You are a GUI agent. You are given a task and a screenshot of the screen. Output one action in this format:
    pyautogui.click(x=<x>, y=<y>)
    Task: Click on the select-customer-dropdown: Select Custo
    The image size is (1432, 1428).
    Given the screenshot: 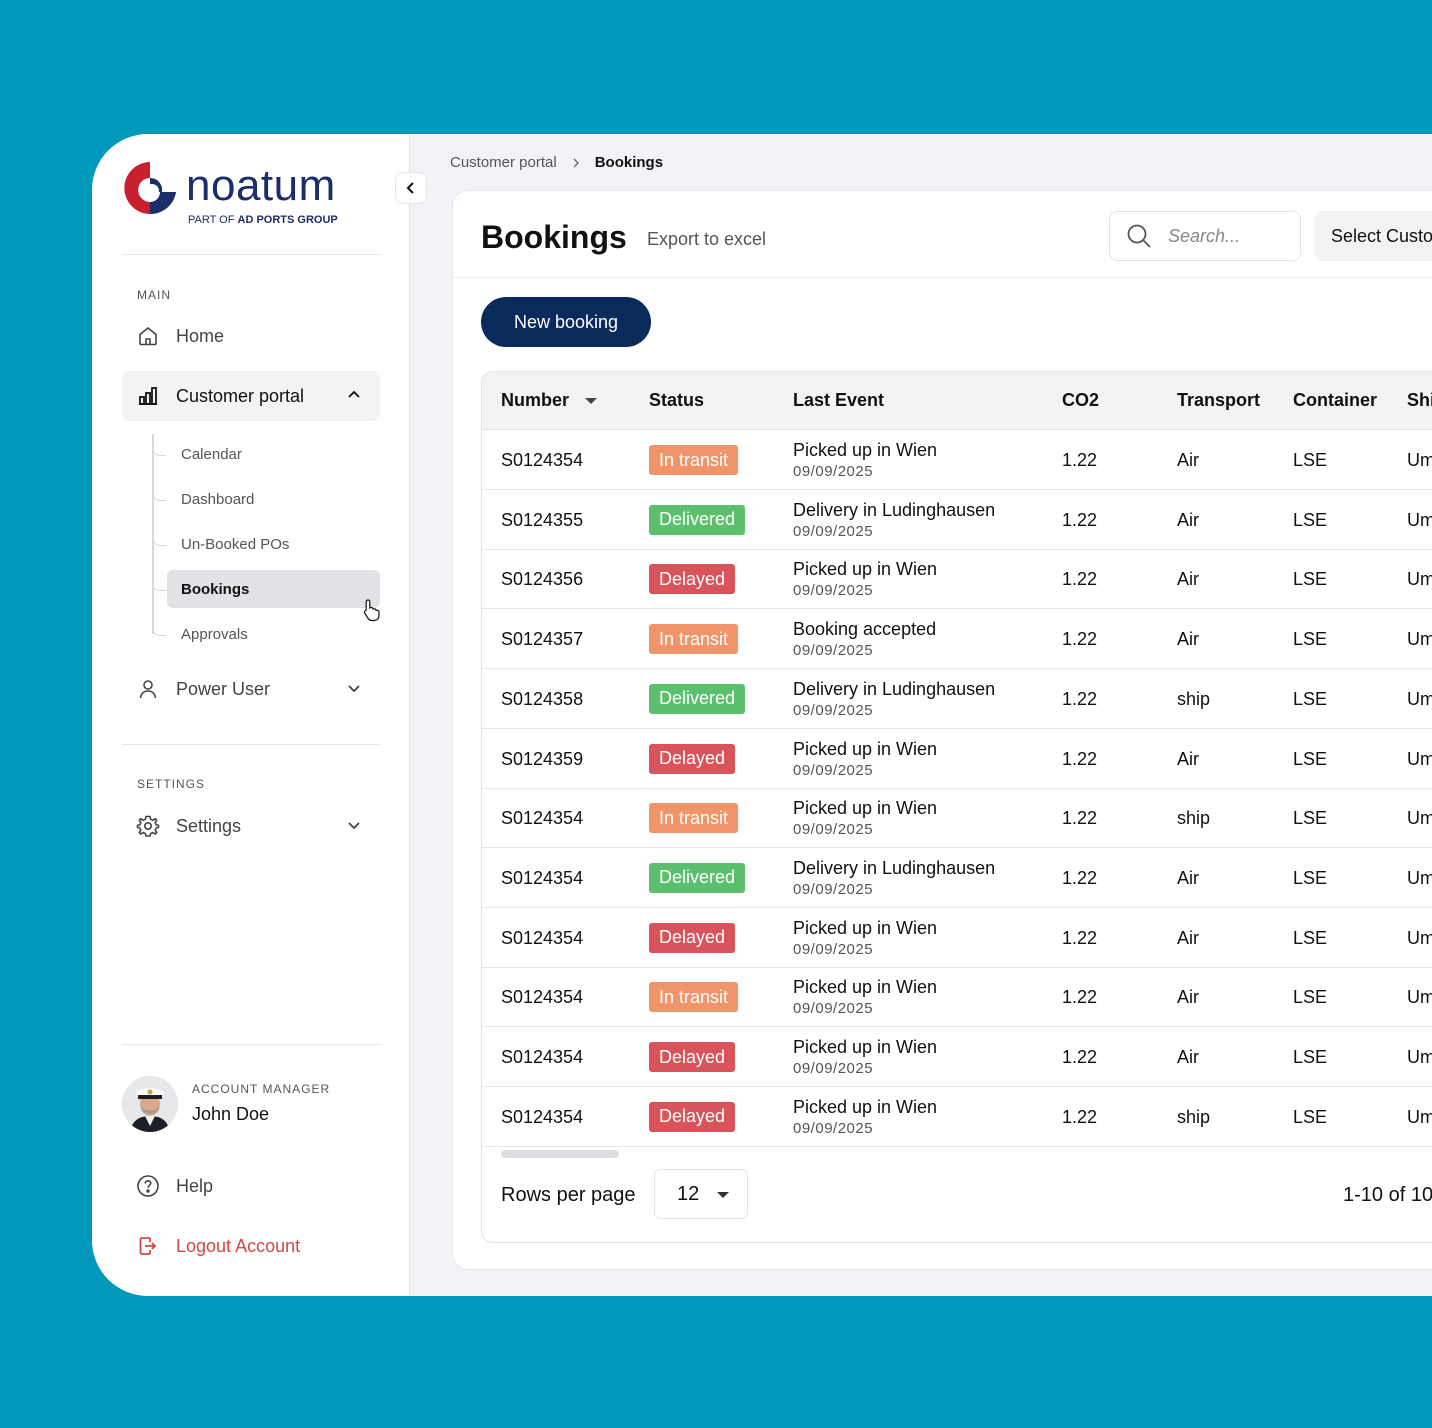 What is the action you would take?
    pyautogui.click(x=1373, y=236)
    